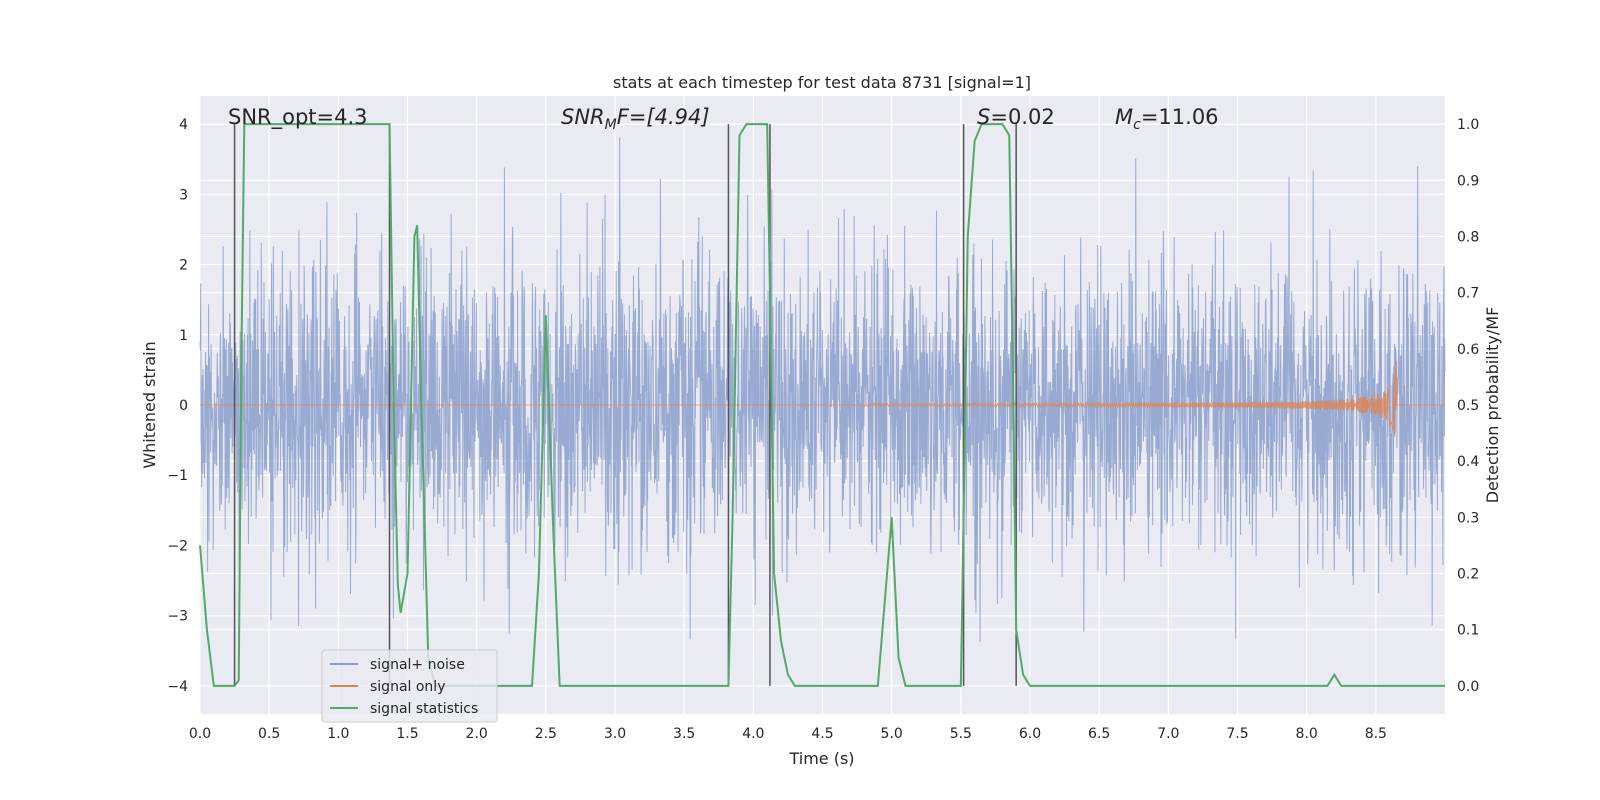 This screenshot has height=800, width=1600. I want to click on y2-tick-label: 0.1, so click(1468, 631).